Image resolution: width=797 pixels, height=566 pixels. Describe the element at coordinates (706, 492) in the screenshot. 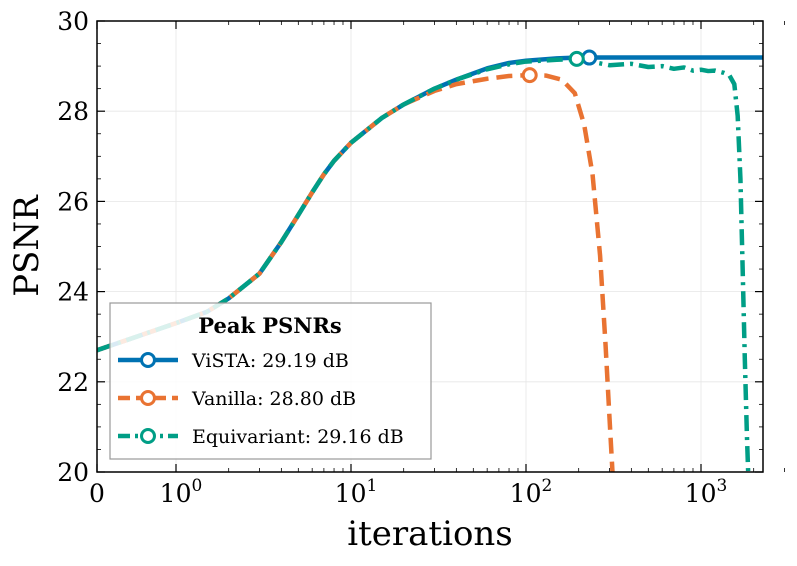

I see `x-tick-label-4: 10³` at that location.